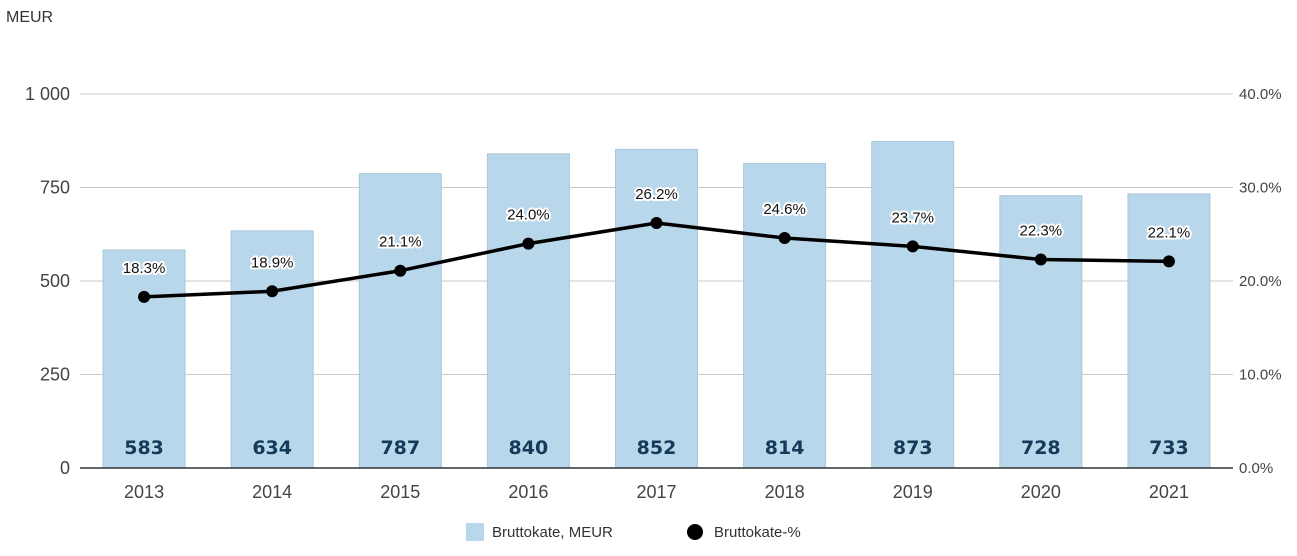 The height and width of the screenshot is (556, 1297). Describe the element at coordinates (785, 492) in the screenshot. I see `x-tick-label: 2018` at that location.